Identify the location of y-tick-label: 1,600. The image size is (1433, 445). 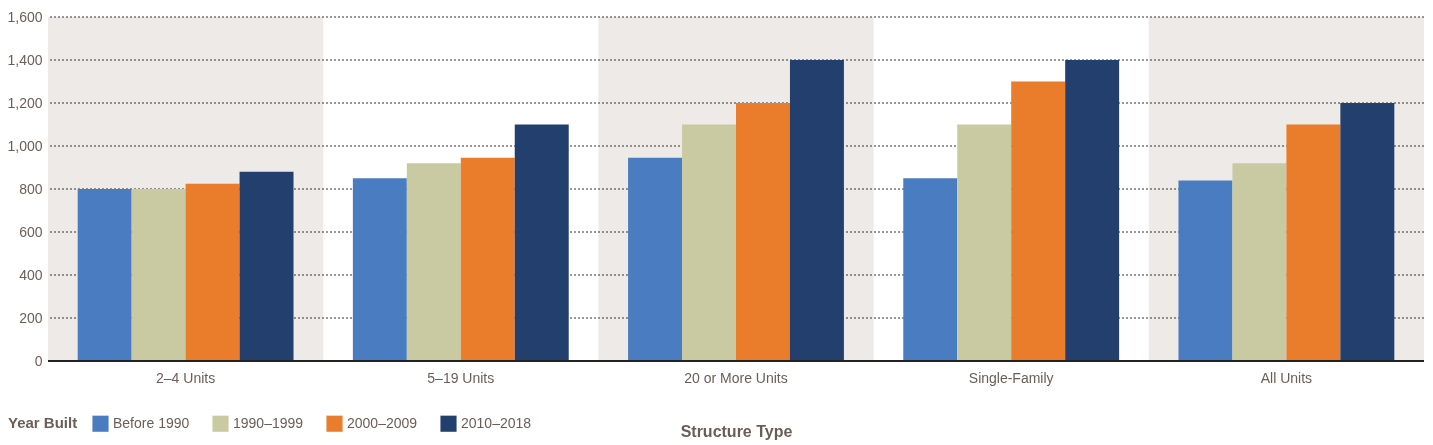
(25, 16).